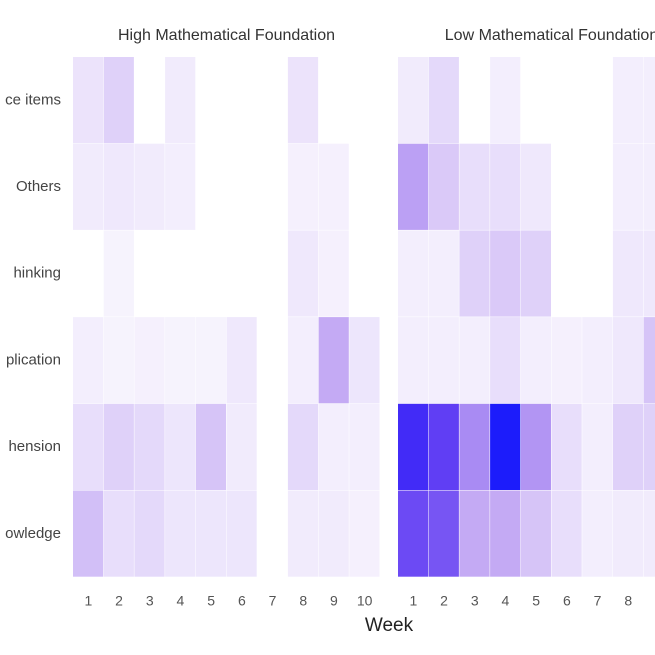 This screenshot has height=655, width=655. Describe the element at coordinates (242, 601) in the screenshot. I see `x-tick-label: 6` at that location.